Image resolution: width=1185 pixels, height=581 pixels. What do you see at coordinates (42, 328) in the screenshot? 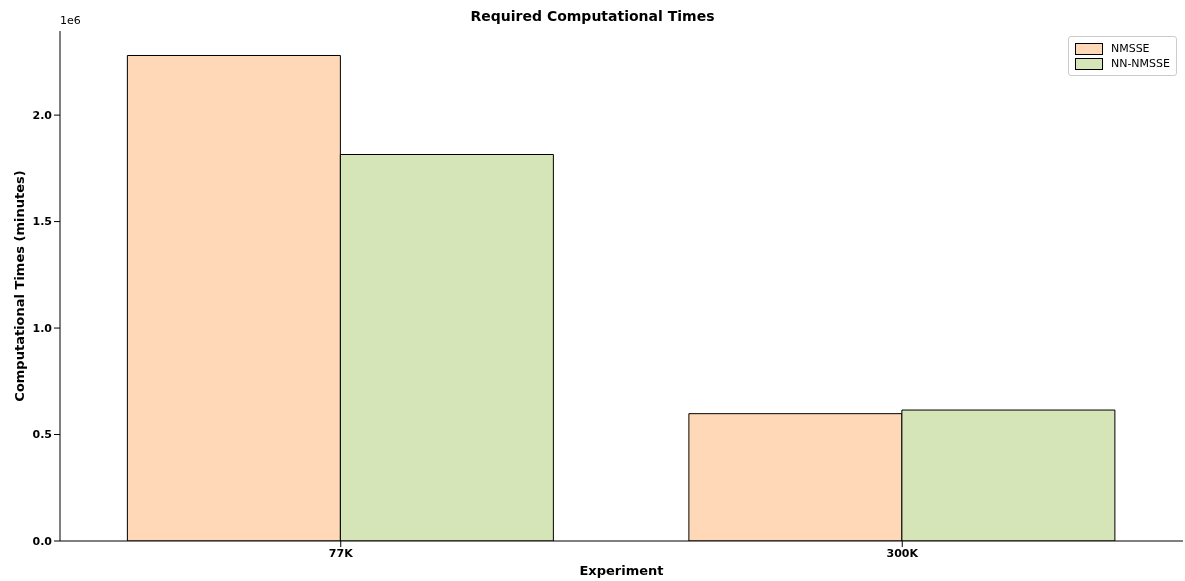
I see `y-tick-label: 1.0` at bounding box center [42, 328].